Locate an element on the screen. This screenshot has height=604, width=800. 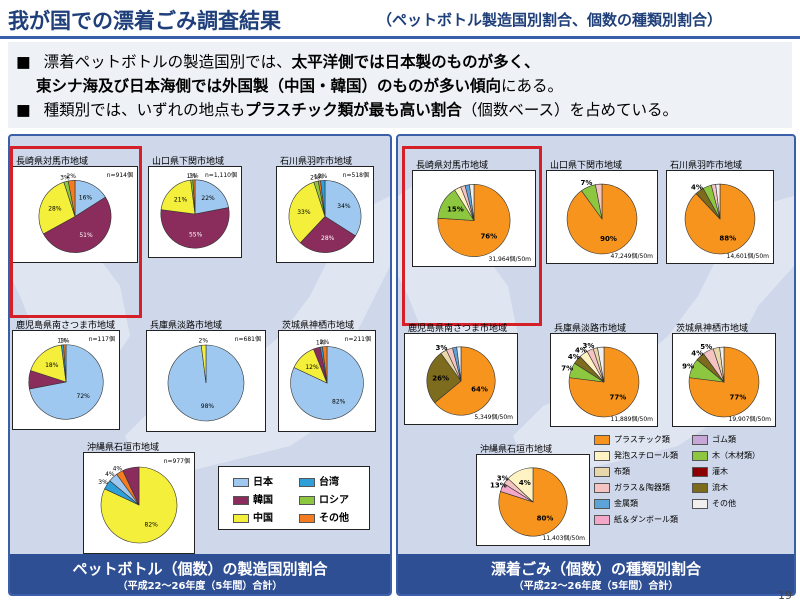
chart-note: 31,964個/50m is located at coordinates (510, 259).